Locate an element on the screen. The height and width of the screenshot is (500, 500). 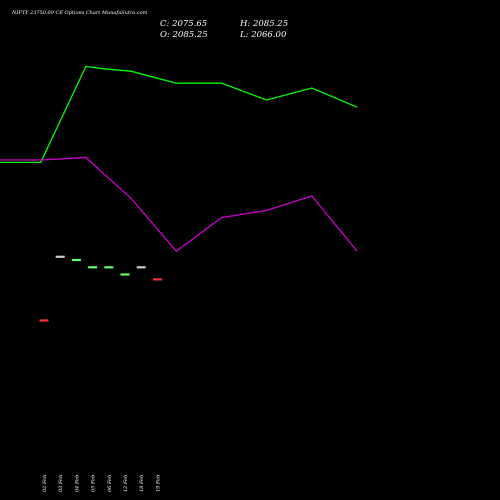
x-tick-label: 05 Feb is located at coordinates (94, 483).